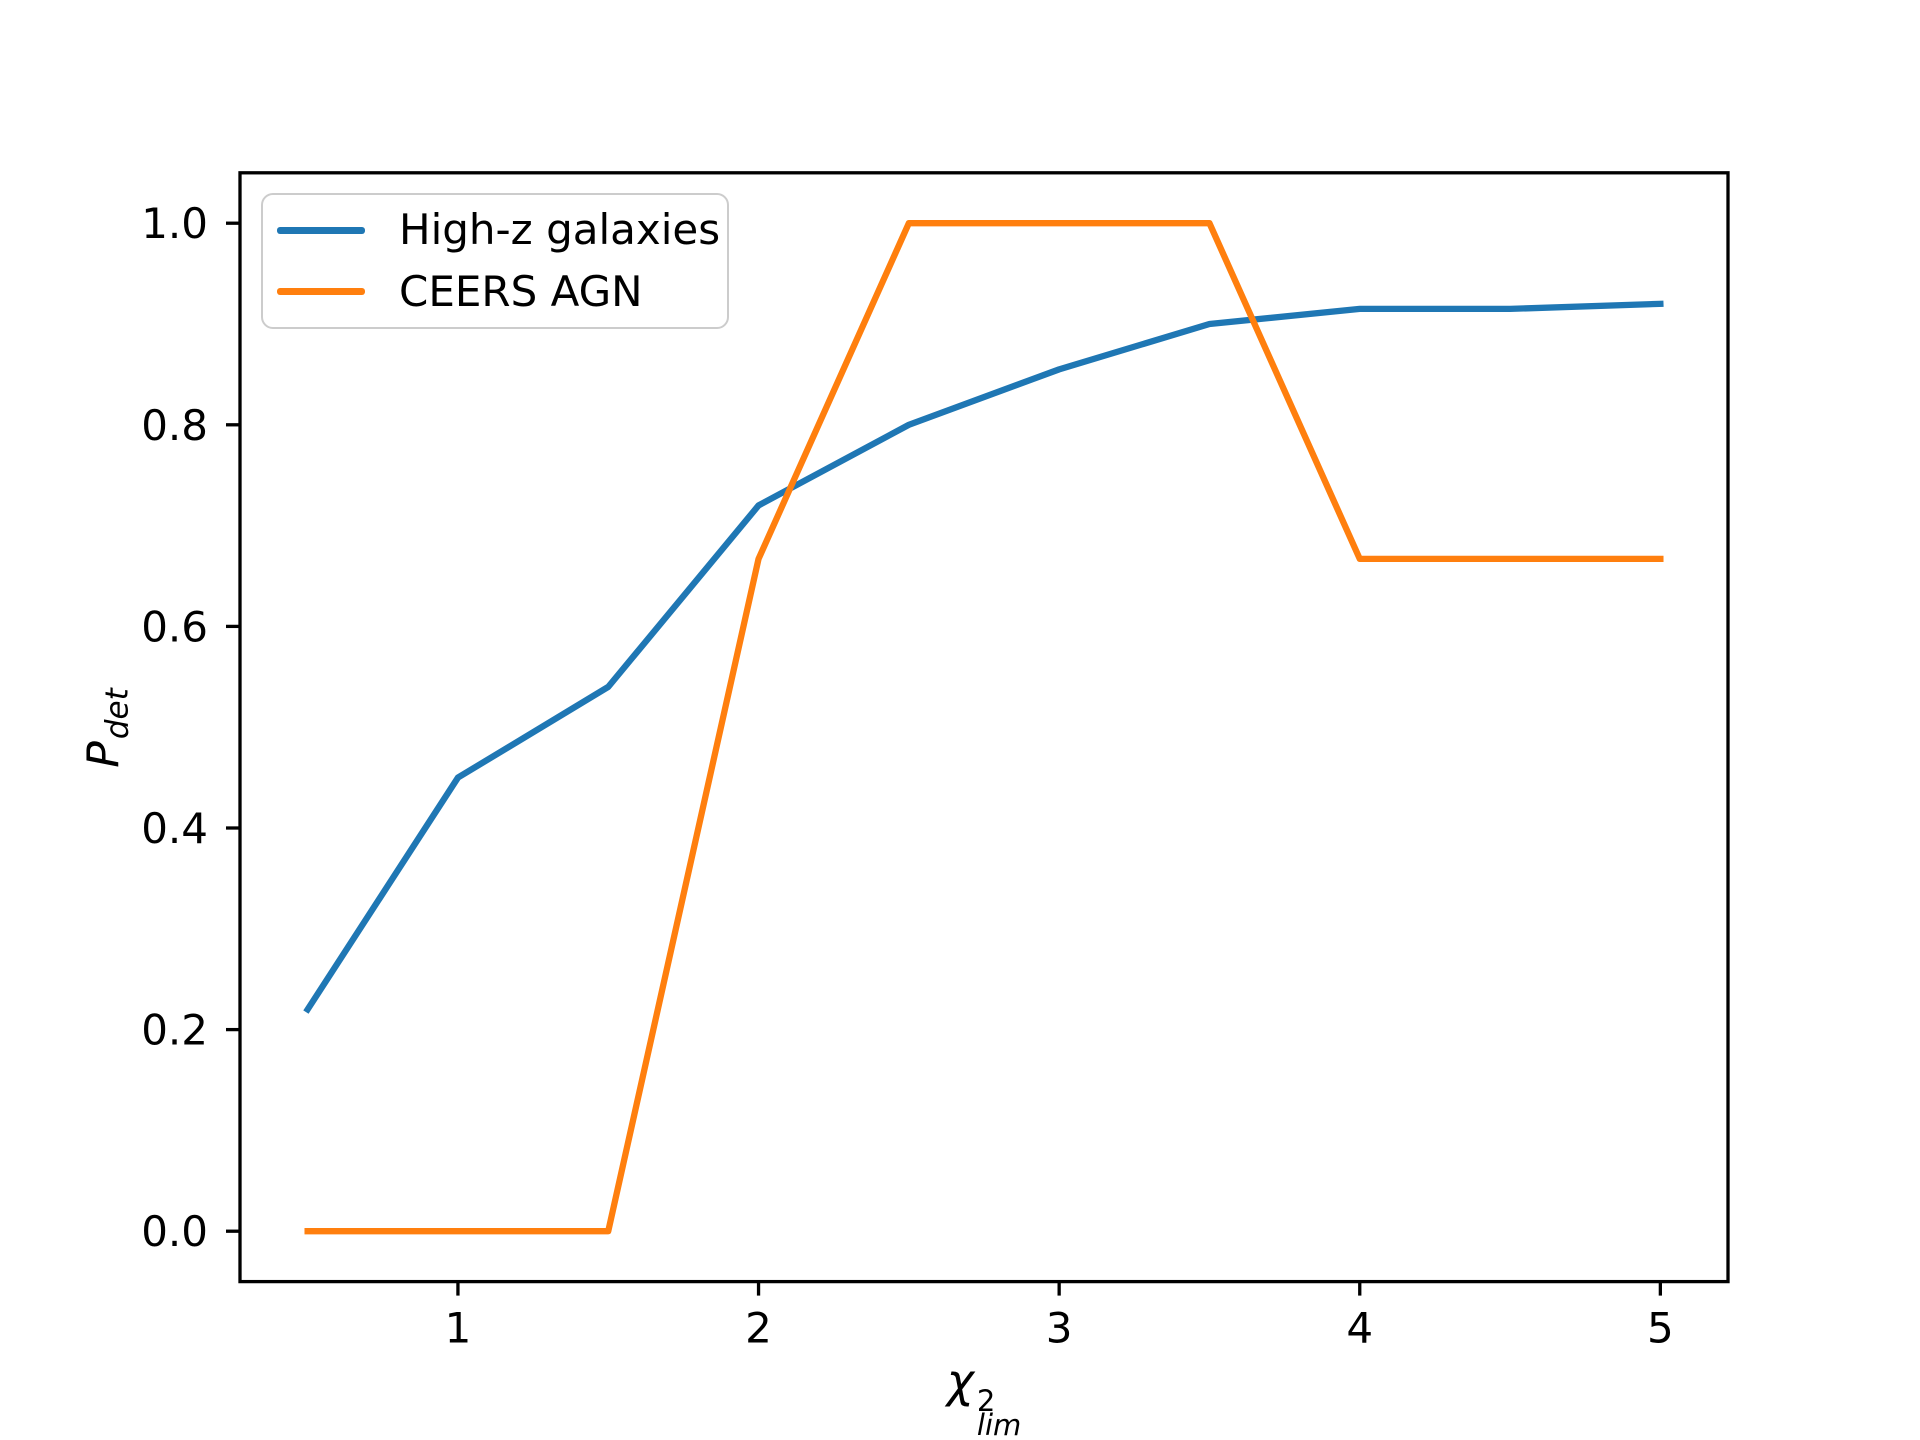 The width and height of the screenshot is (1920, 1440). What do you see at coordinates (458, 1328) in the screenshot?
I see `x-tick-label: 1` at bounding box center [458, 1328].